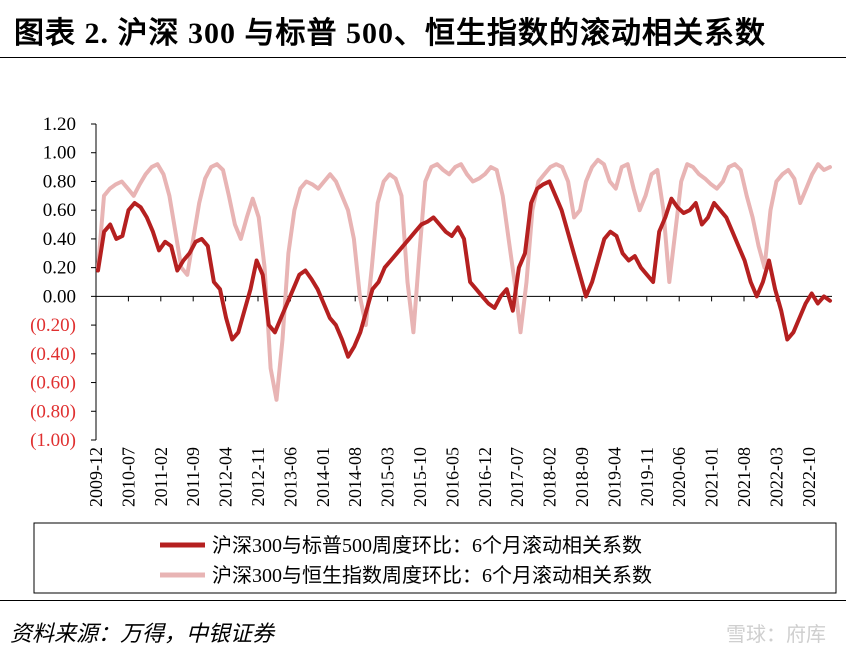  What do you see at coordinates (485, 477) in the screenshot?
I see `x-tick-label: 2016-12` at bounding box center [485, 477].